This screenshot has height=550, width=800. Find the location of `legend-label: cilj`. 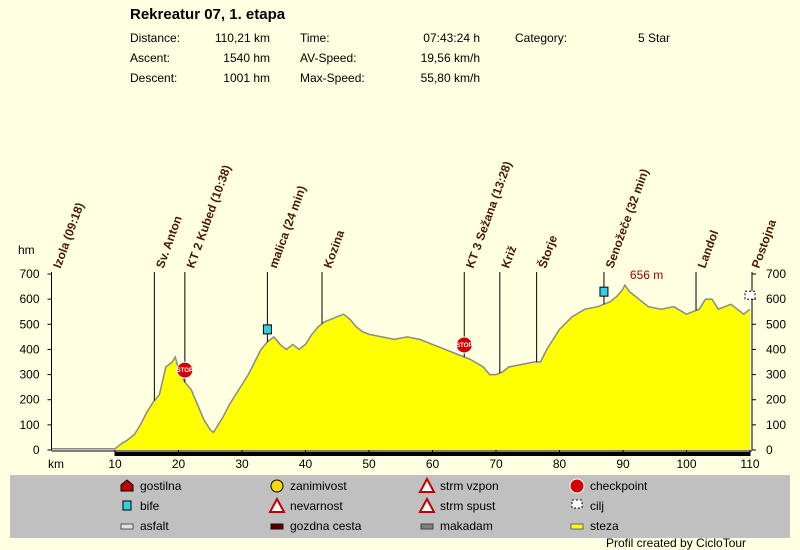

legend-label: cilj is located at coordinates (597, 506).